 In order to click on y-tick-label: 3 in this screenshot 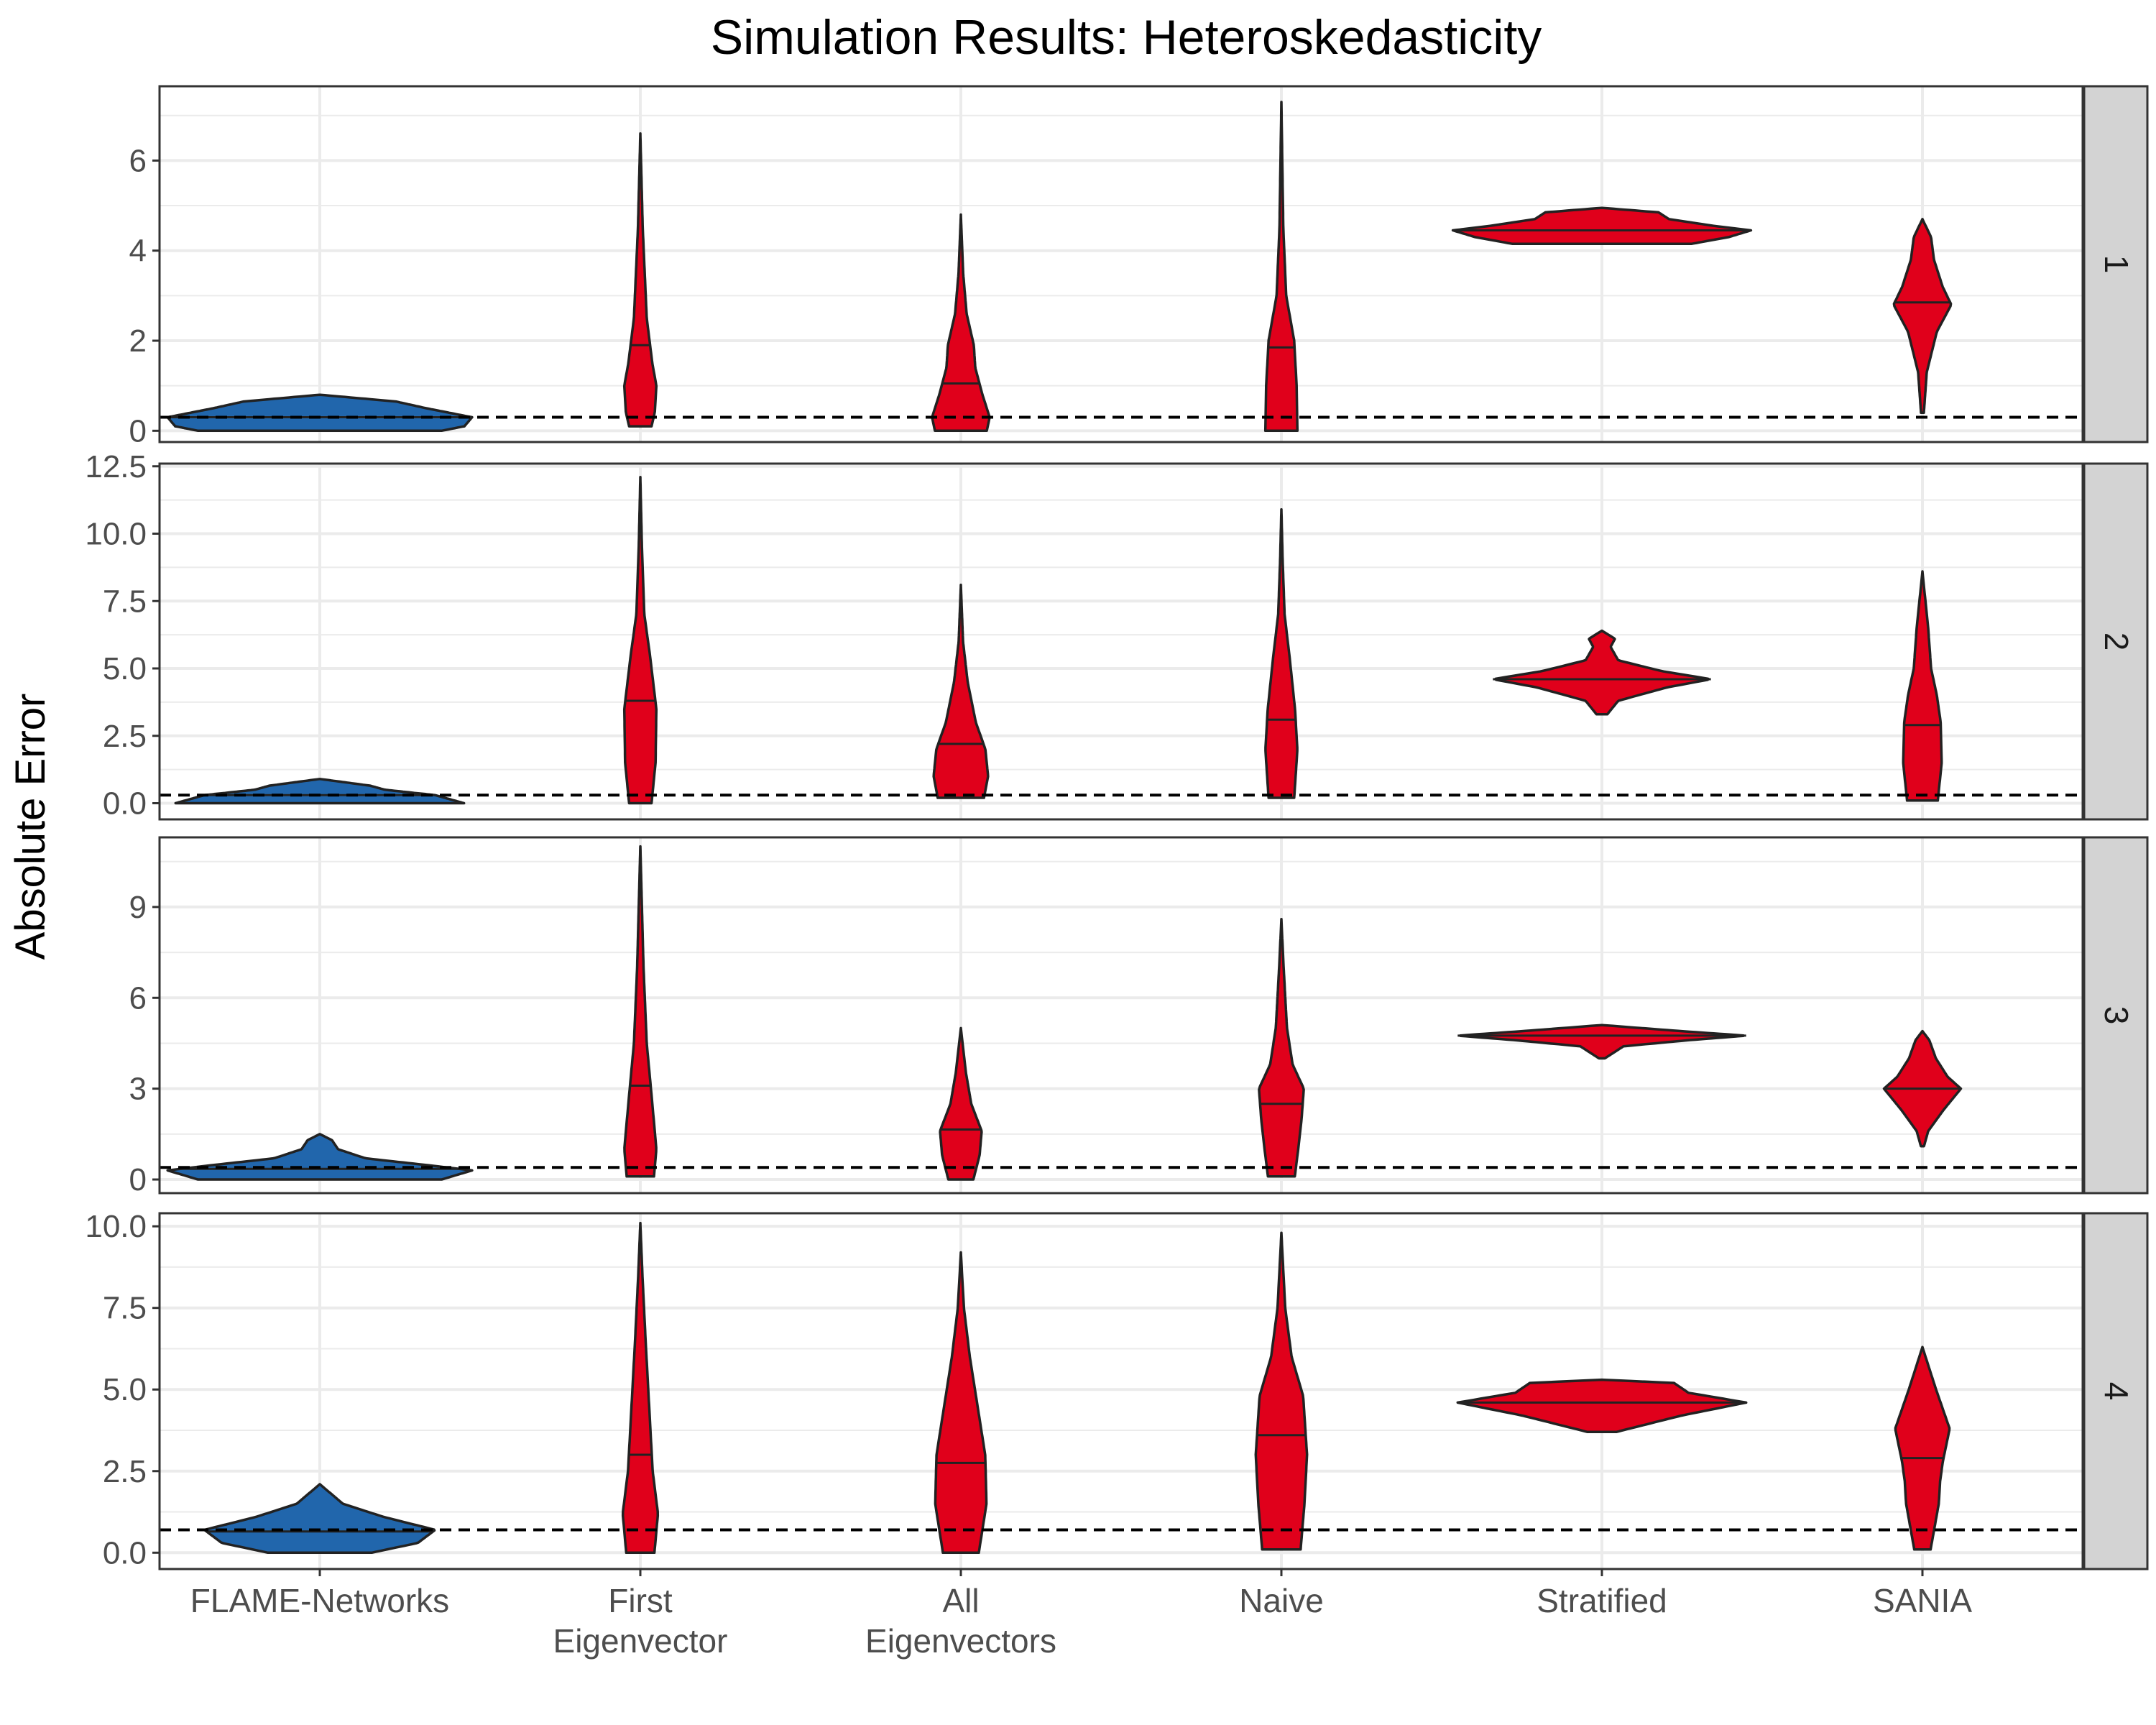, I will do `click(138, 1089)`.